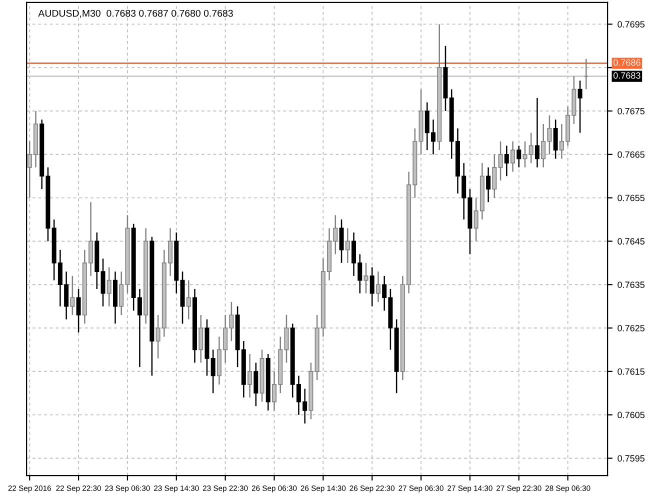  What do you see at coordinates (631, 198) in the screenshot?
I see `y-tick-label: 0.7655` at bounding box center [631, 198].